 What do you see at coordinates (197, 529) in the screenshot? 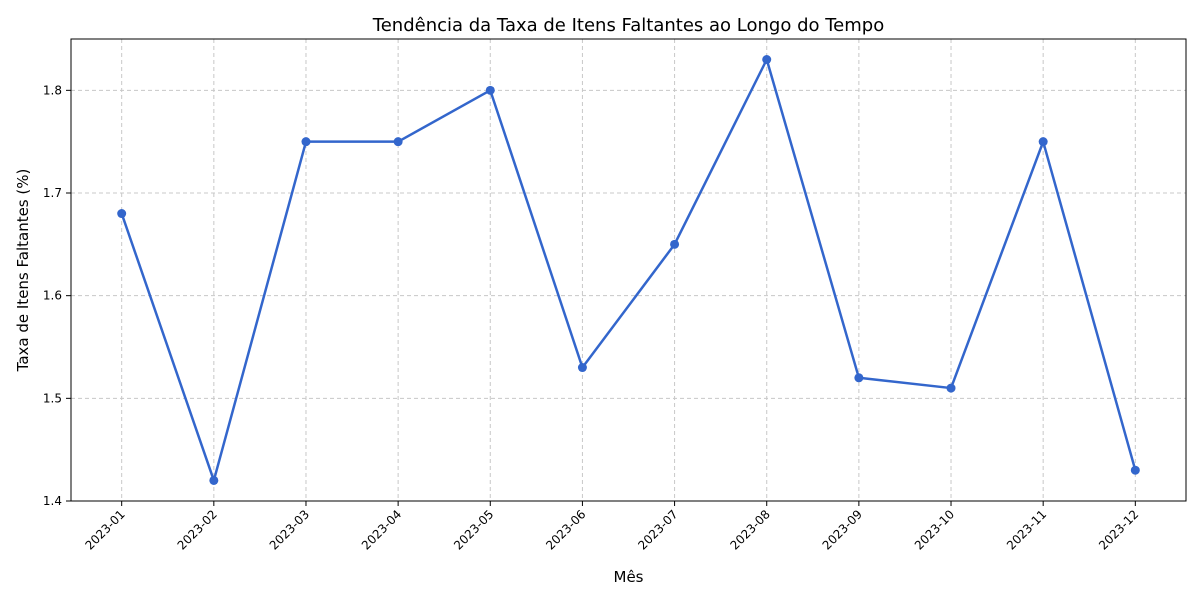
I see `x-tick-label: 2023-02` at bounding box center [197, 529].